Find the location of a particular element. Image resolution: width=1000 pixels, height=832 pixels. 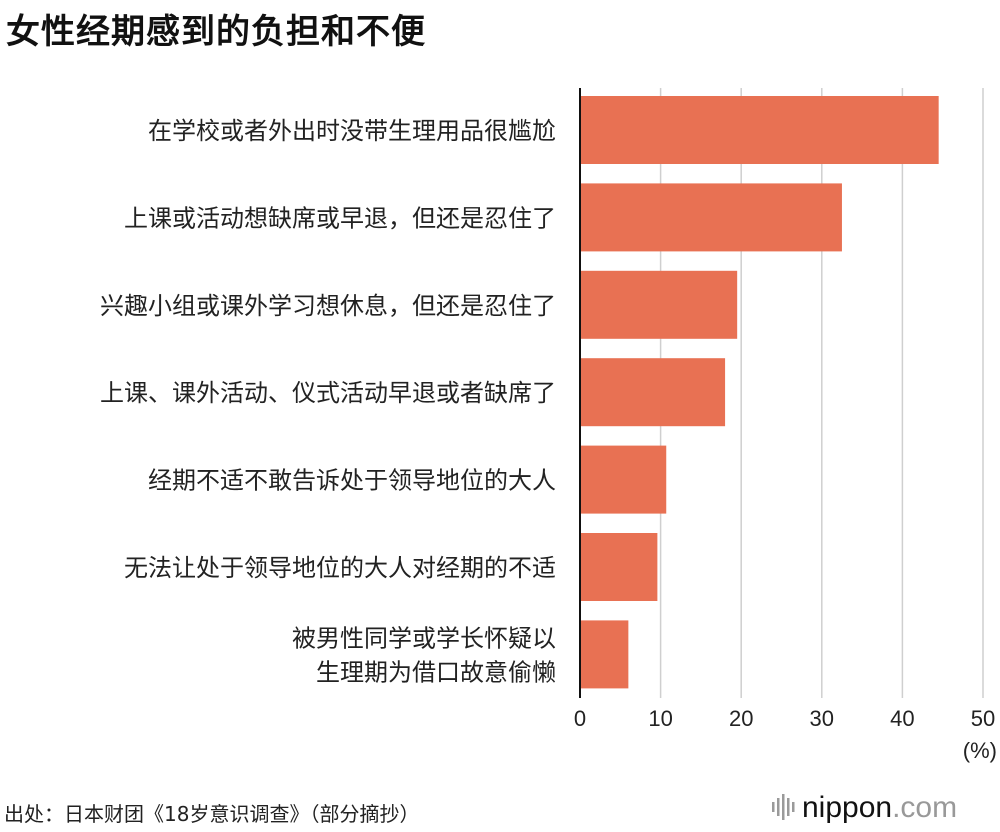

nippon-logo: nippon.com is located at coordinates (864, 807).